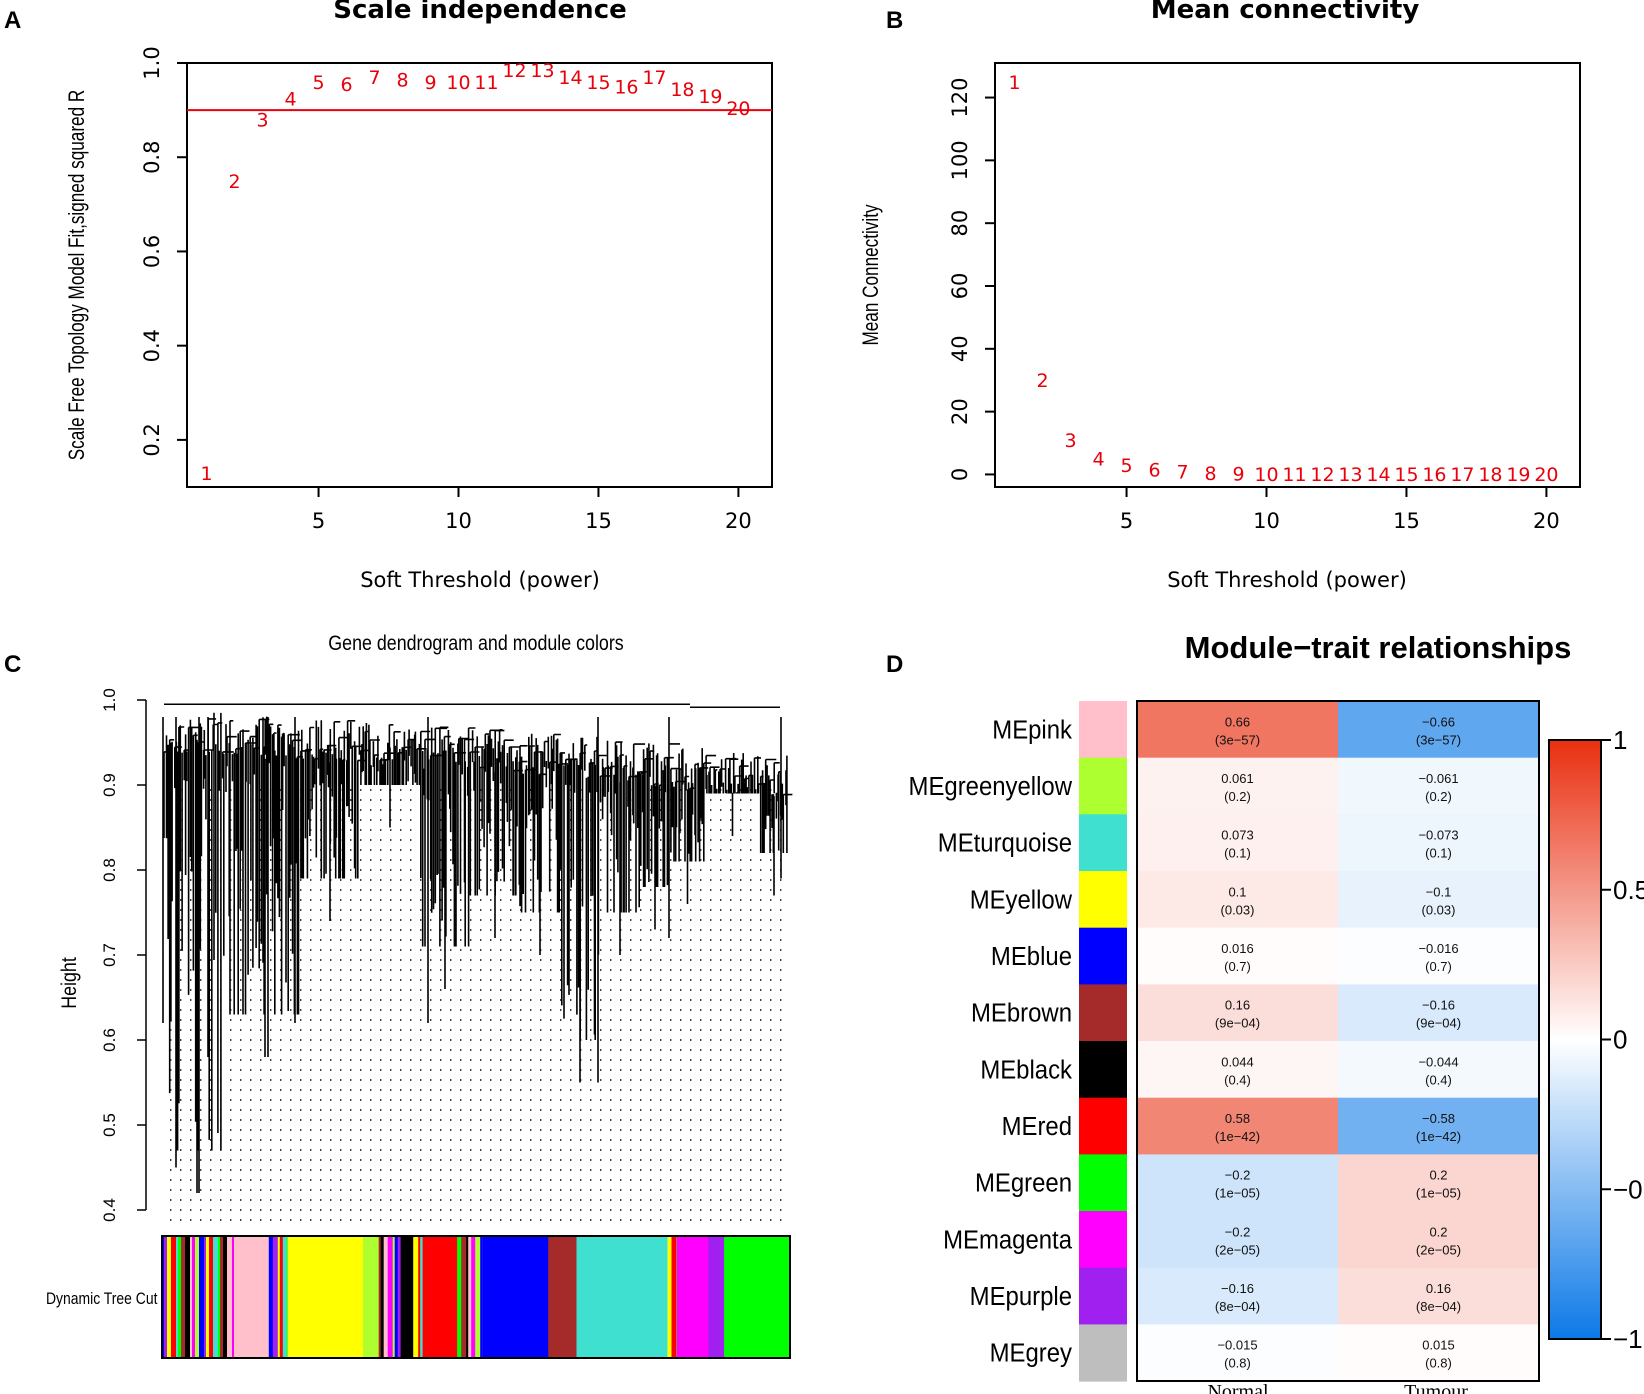 The image size is (1644, 1394). I want to click on panel-b-point-16: 16, so click(1434, 475).